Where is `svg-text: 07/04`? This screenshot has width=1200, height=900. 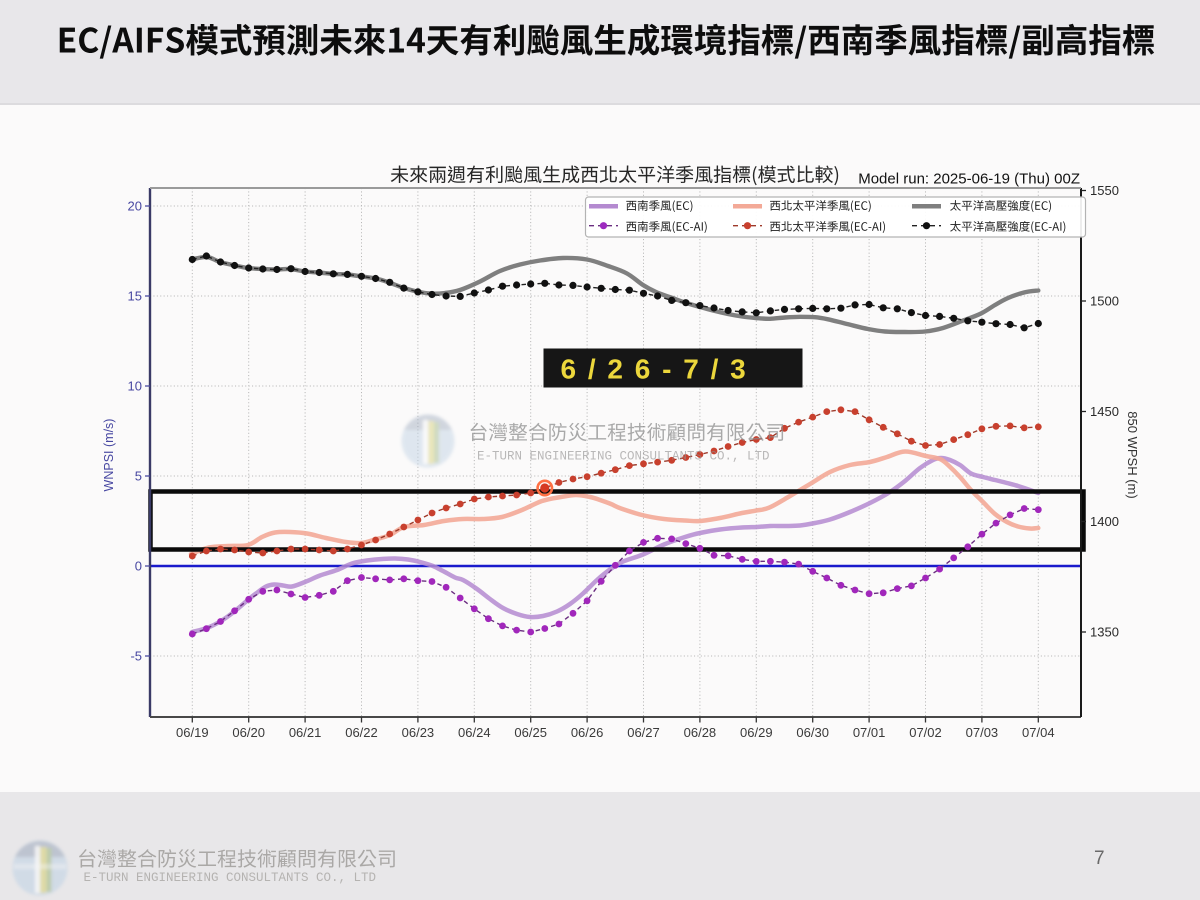 svg-text: 07/04 is located at coordinates (1038, 732).